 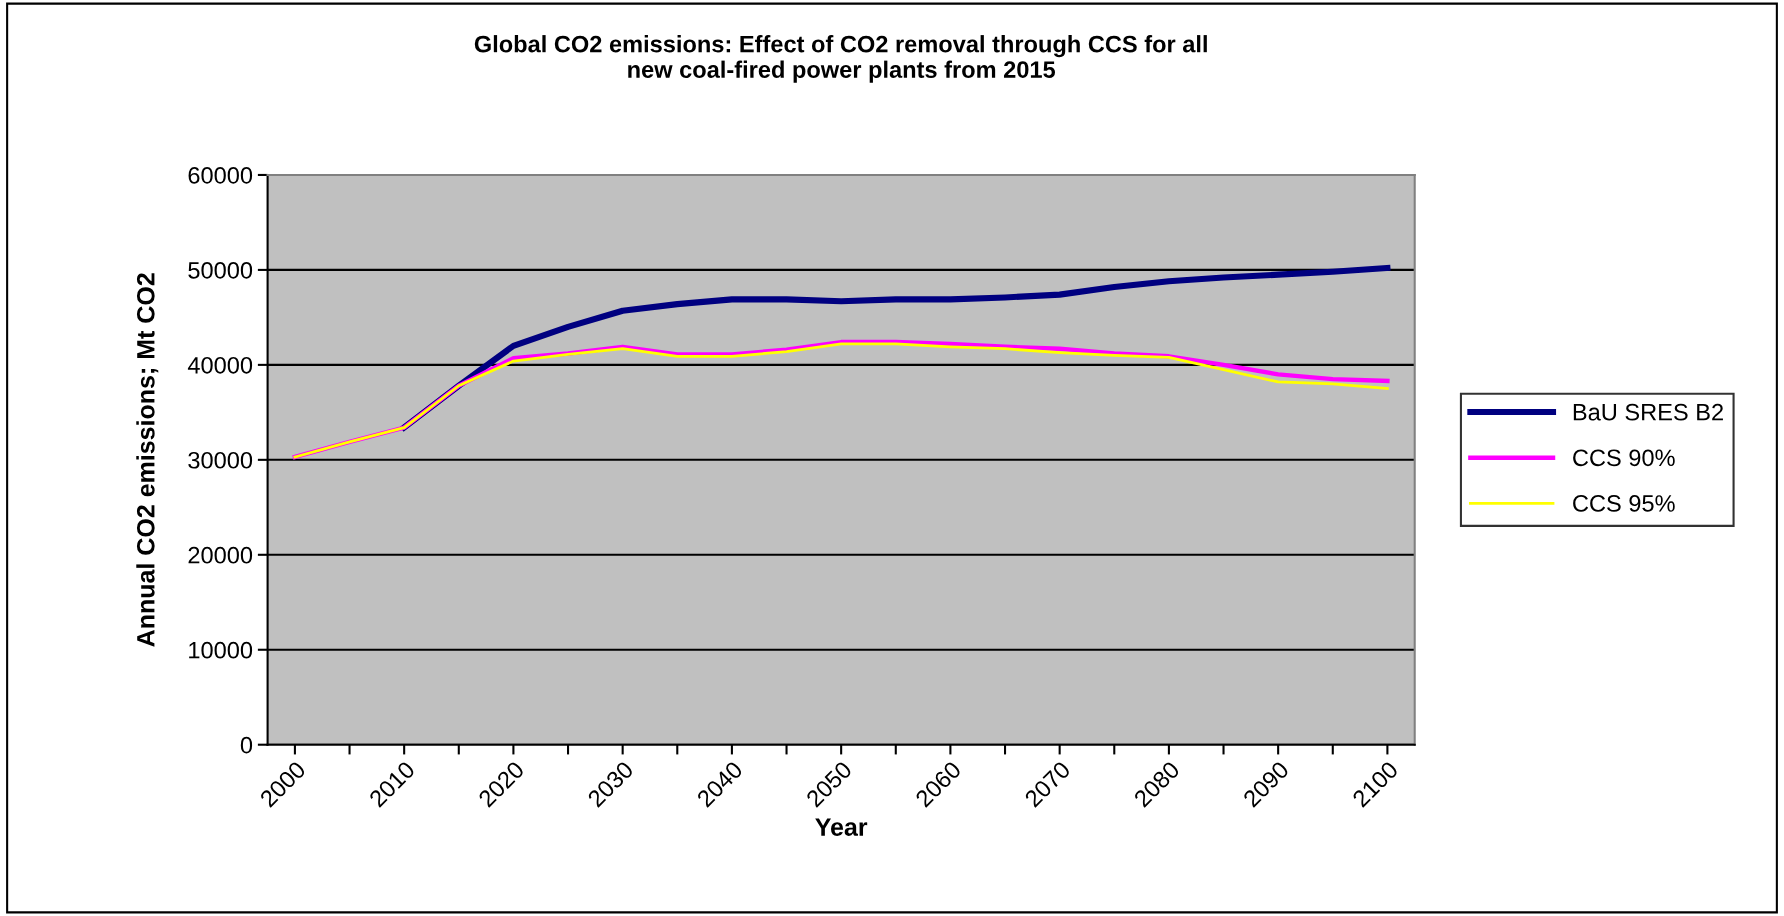 I want to click on y-tick-label: 30000, so click(x=220, y=460).